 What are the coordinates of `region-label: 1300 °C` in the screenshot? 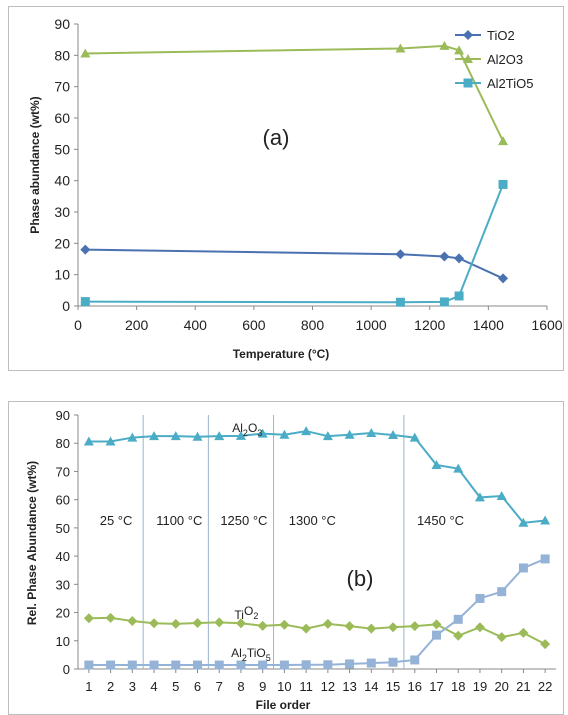 It's located at (312, 520).